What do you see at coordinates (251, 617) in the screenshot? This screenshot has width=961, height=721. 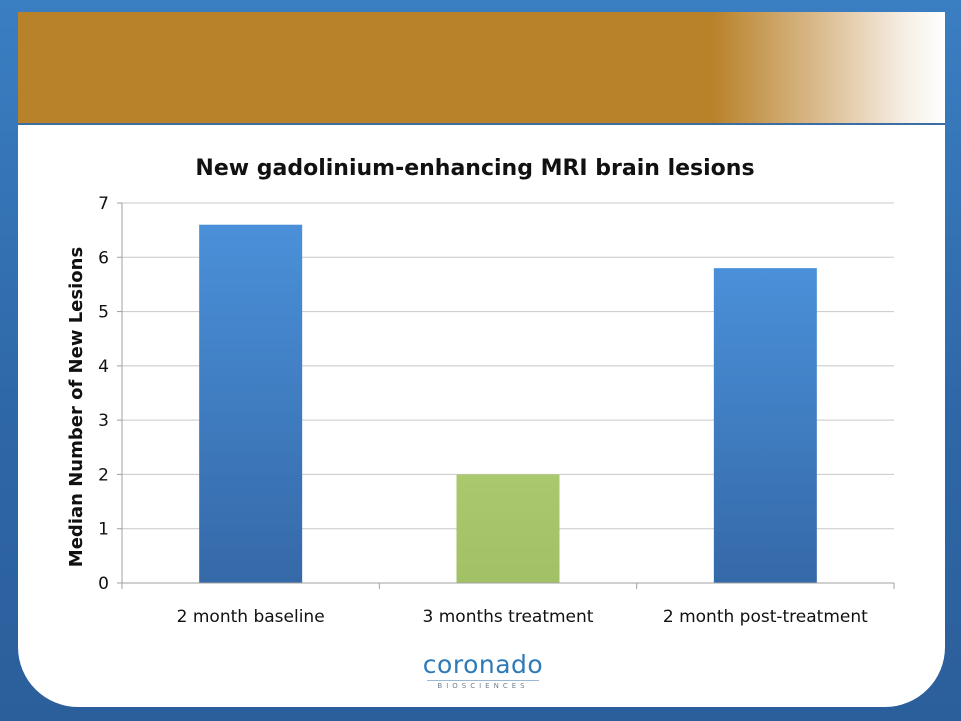 I see `x-tick-label: 2 month baseline` at bounding box center [251, 617].